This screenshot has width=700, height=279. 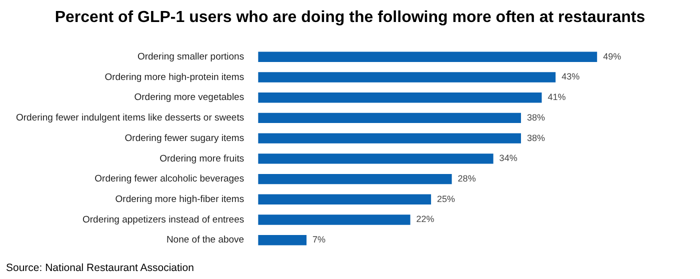 What do you see at coordinates (612, 56) in the screenshot?
I see `data-label: 49%` at bounding box center [612, 56].